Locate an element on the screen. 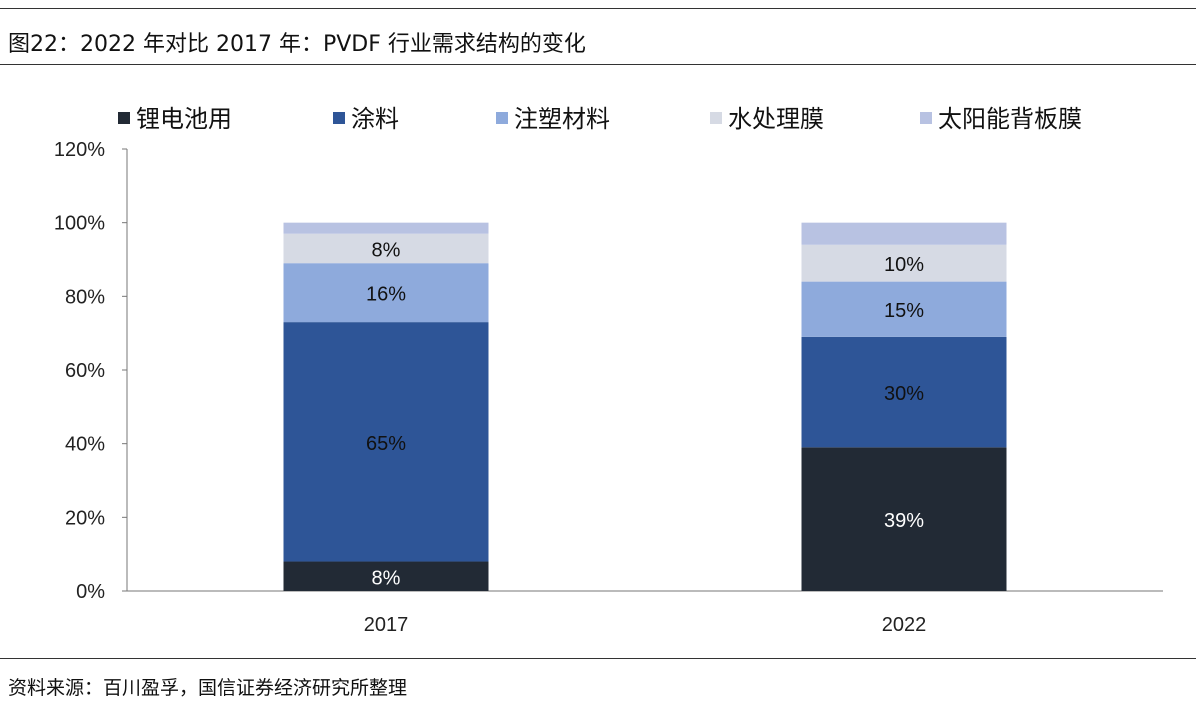  x-tick-label: 2022 is located at coordinates (904, 625).